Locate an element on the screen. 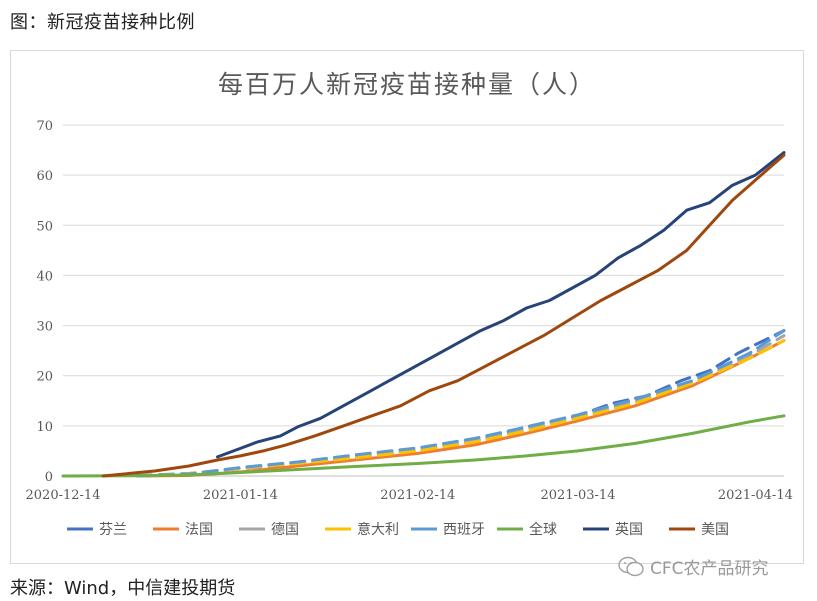  figure-caption: 图：新冠疫苗接种比例 is located at coordinates (102, 22).